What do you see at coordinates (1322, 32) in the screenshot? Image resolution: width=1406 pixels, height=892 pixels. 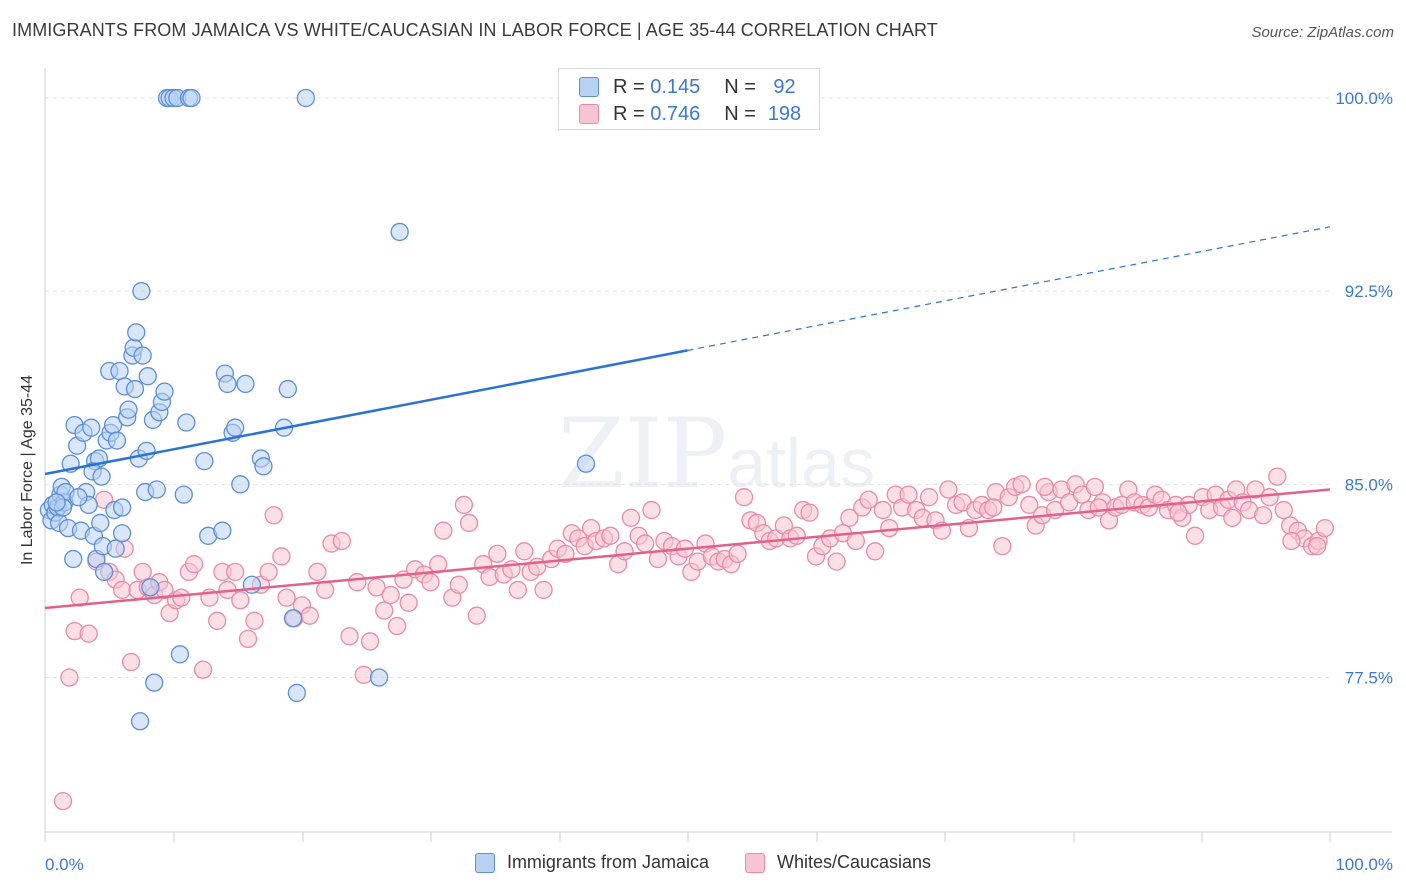 I see `source-label: Source: ZipAtlas.com` at bounding box center [1322, 32].